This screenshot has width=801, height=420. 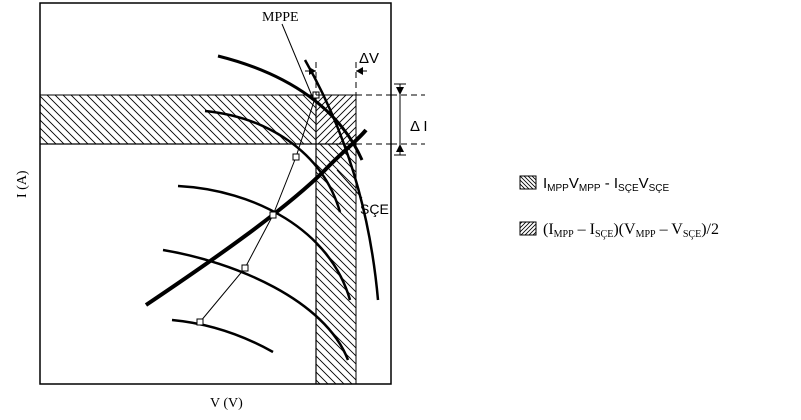 What do you see at coordinates (297, 60) in the screenshot?
I see `mppe-leader-line` at bounding box center [297, 60].